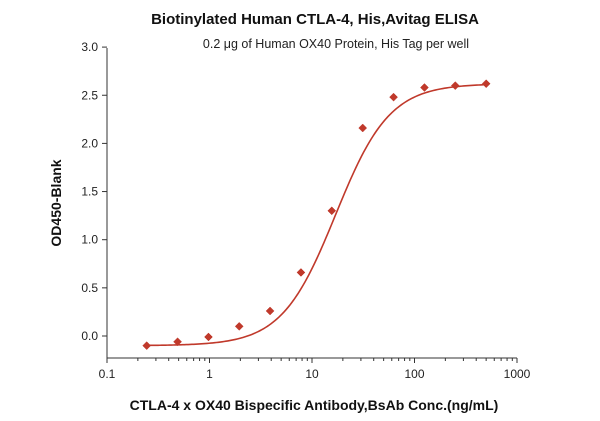 The height and width of the screenshot is (421, 600). What do you see at coordinates (414, 374) in the screenshot?
I see `x-tick-label: 100` at bounding box center [414, 374].